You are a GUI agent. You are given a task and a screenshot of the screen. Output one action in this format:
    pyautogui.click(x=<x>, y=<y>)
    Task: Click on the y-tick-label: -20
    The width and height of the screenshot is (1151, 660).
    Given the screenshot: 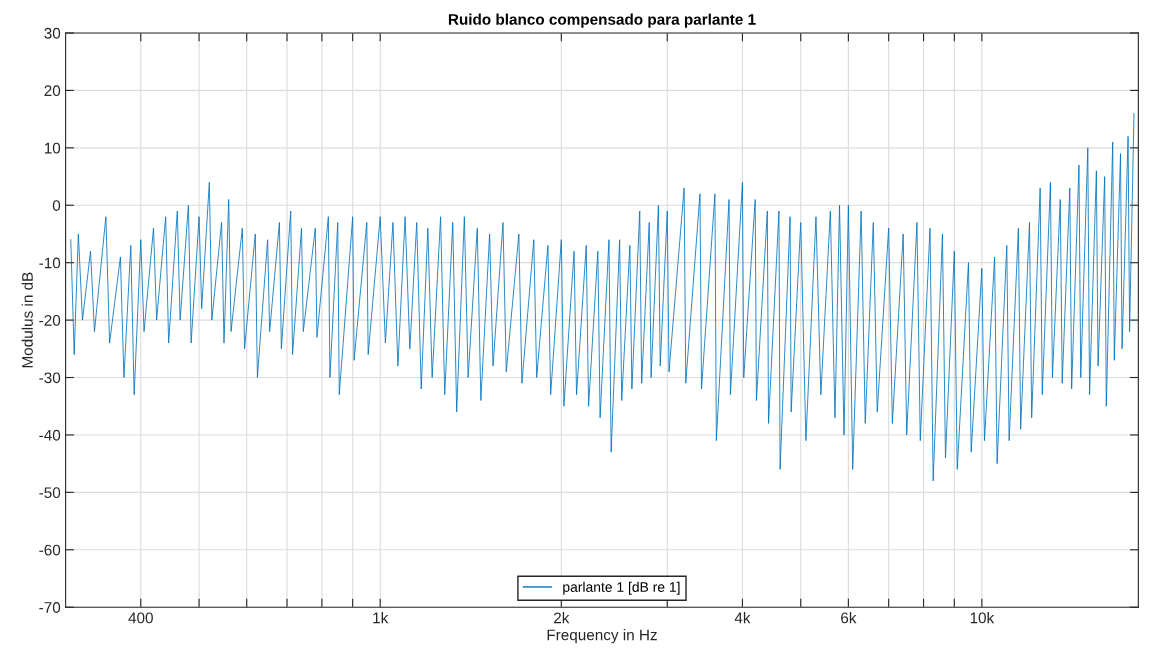 What is the action you would take?
    pyautogui.click(x=50, y=320)
    